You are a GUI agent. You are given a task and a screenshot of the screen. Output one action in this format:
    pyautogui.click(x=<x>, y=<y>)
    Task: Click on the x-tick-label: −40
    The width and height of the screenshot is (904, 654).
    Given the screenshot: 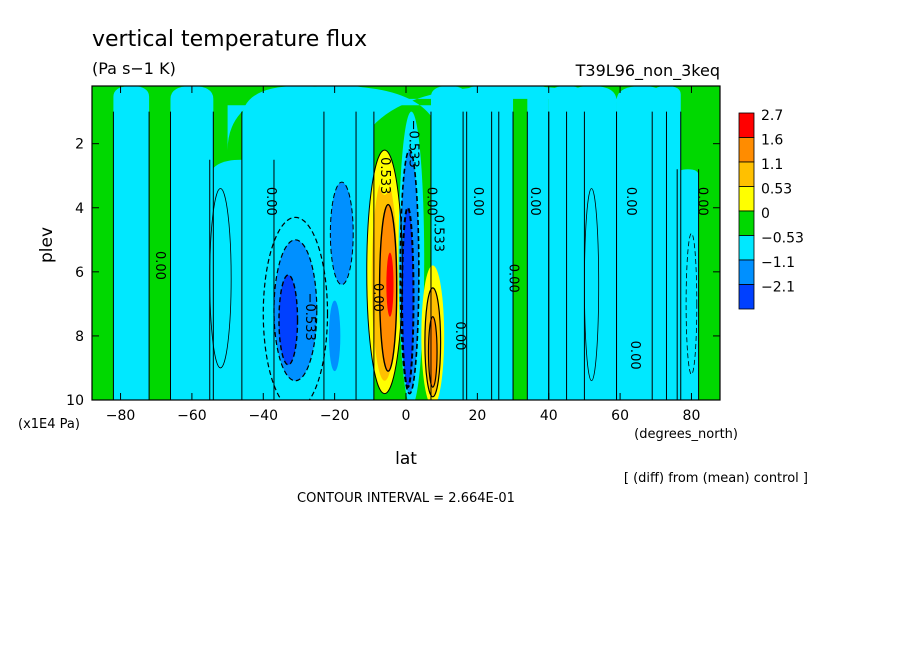 What is the action you would take?
    pyautogui.click(x=263, y=416)
    